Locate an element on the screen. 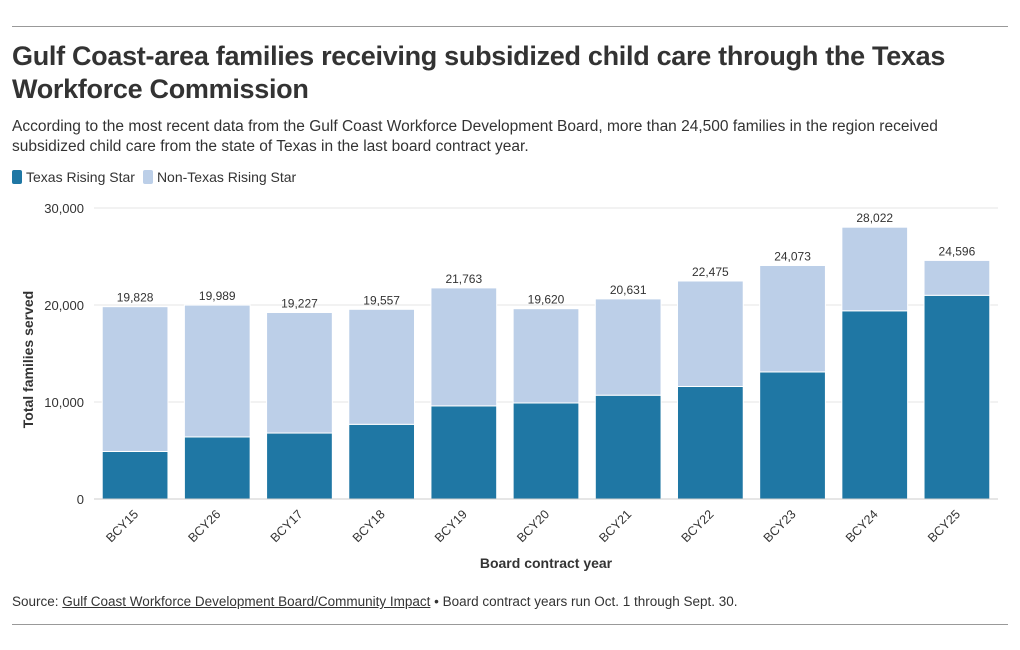  bar-total-label: 19,557 is located at coordinates (381, 300).